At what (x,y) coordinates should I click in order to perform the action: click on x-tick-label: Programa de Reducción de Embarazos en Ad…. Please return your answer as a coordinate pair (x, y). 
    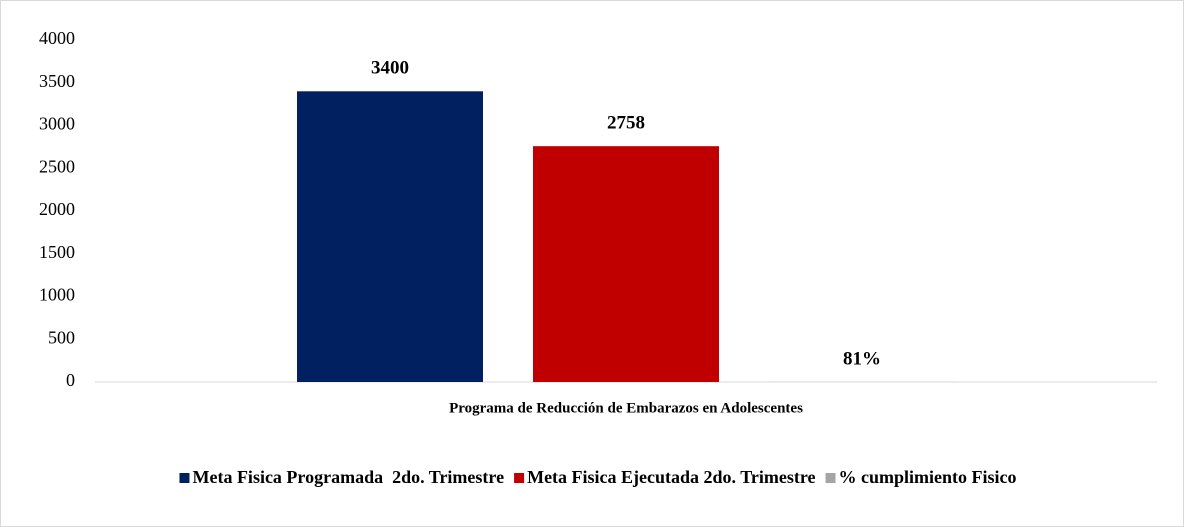
    Looking at the image, I should click on (626, 408).